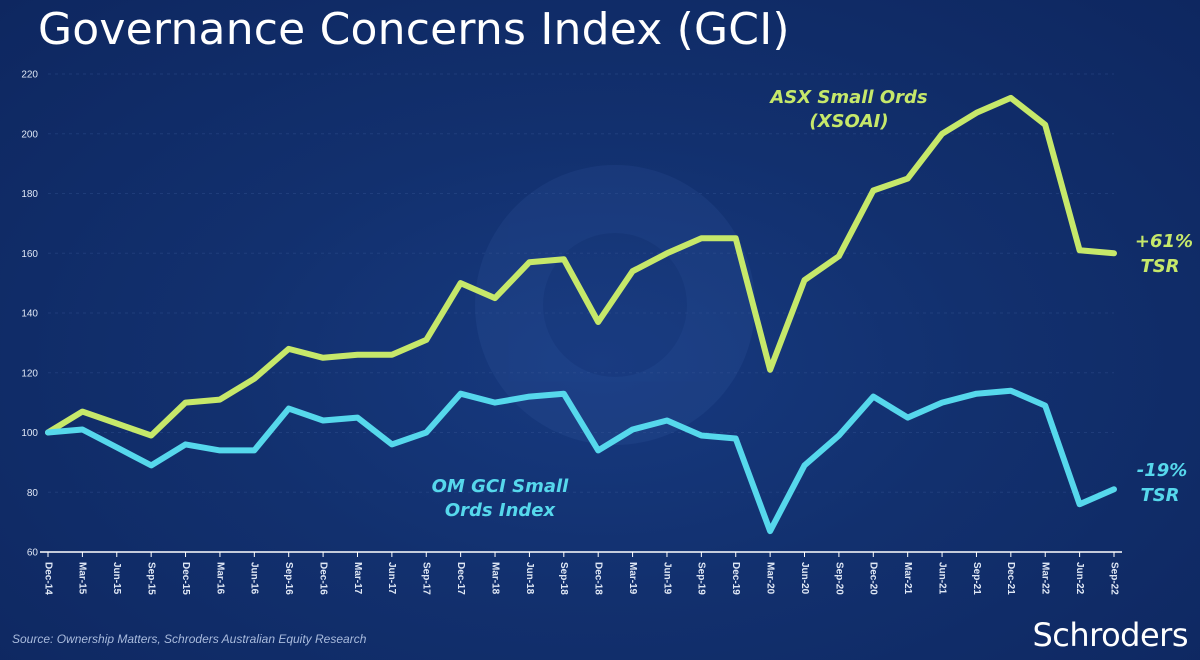 The image size is (1200, 660). I want to click on xsoai-tsr-label-line1: +61%, so click(1164, 241).